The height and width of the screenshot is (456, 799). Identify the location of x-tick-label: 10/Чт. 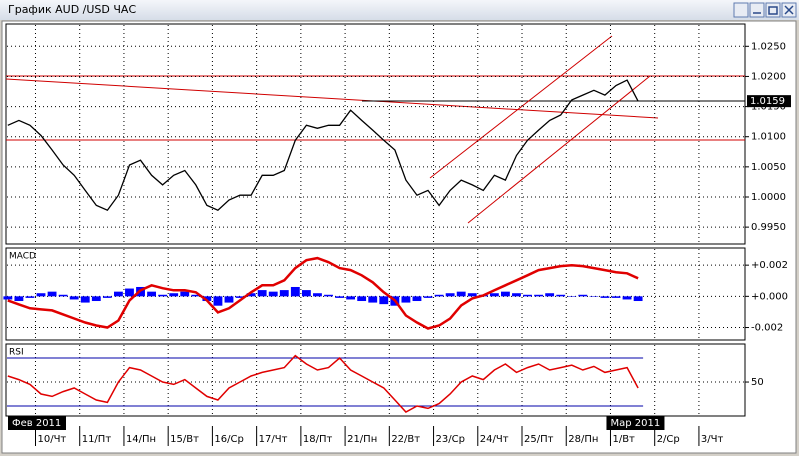
(51, 439).